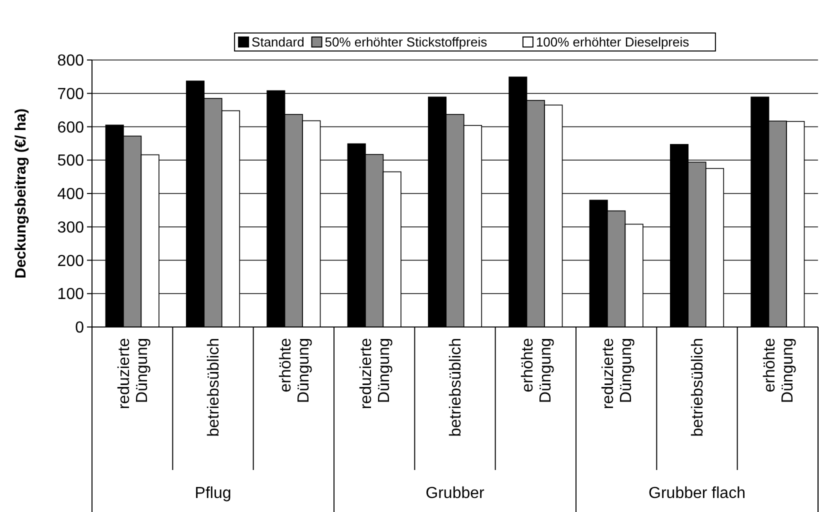 Image resolution: width=819 pixels, height=512 pixels. What do you see at coordinates (697, 493) in the screenshot?
I see `text: Grubber flach` at bounding box center [697, 493].